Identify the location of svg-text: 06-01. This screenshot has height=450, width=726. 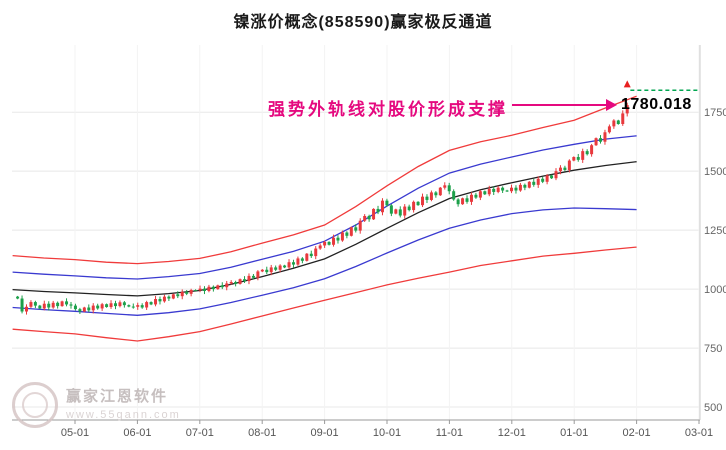
(137, 433).